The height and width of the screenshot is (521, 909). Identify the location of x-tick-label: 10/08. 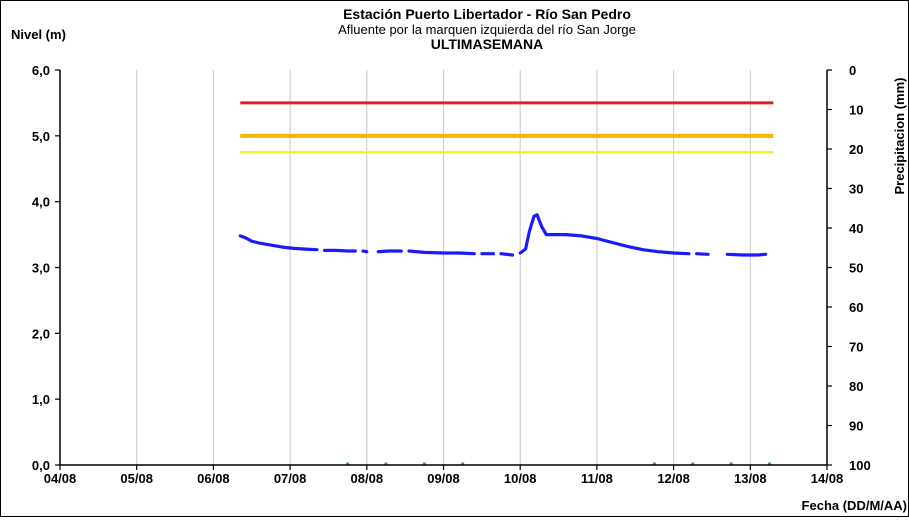
(520, 478).